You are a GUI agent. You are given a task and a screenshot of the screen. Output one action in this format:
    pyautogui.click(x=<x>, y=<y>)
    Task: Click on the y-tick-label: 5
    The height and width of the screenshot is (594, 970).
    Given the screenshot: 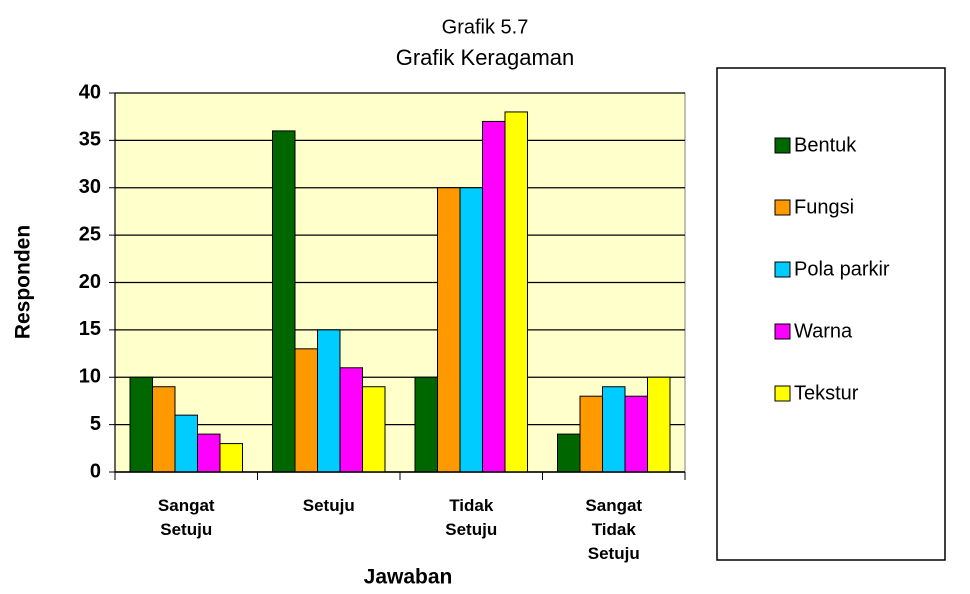 What is the action you would take?
    pyautogui.click(x=95, y=424)
    